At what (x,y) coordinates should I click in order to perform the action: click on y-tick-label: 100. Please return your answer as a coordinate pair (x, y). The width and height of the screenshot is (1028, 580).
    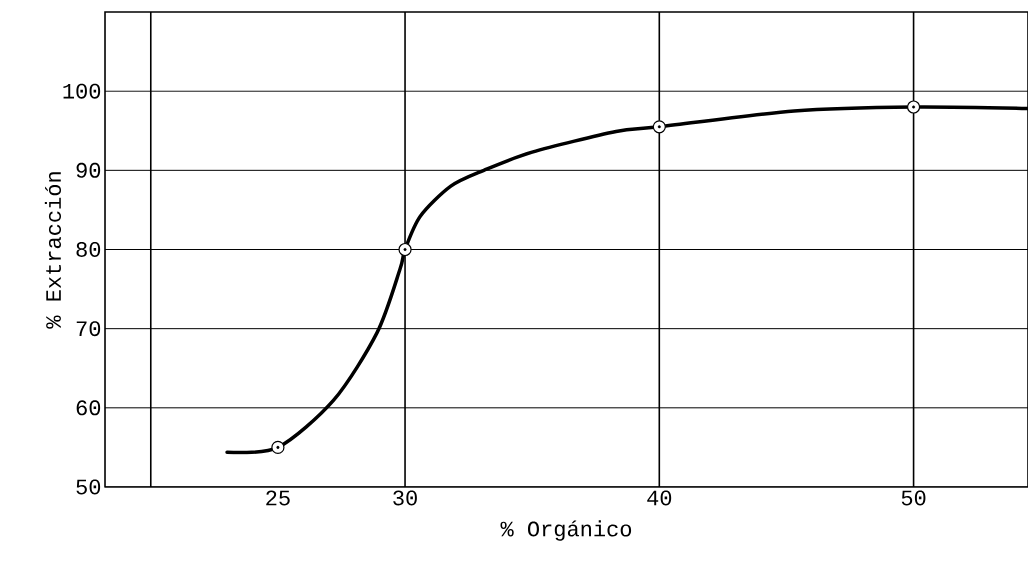
    Looking at the image, I should click on (82, 91).